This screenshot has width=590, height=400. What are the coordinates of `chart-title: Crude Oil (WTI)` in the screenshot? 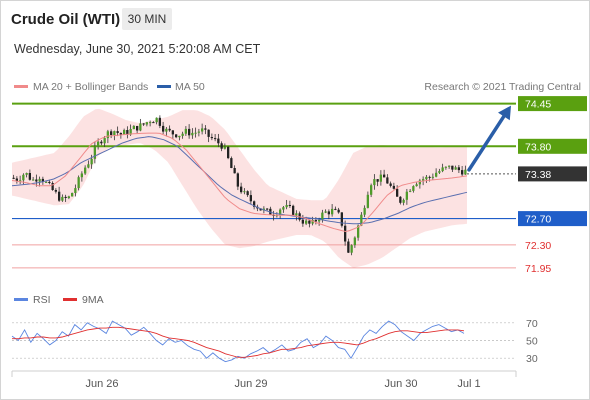 It's located at (66, 19).